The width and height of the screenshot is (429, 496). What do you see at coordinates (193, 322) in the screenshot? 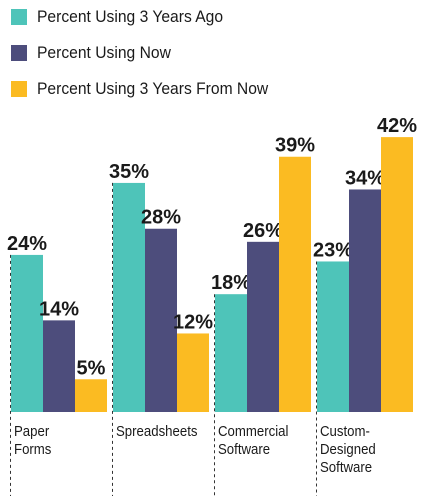
I see `value-label-spreadsheets-series-2: 12%` at bounding box center [193, 322].